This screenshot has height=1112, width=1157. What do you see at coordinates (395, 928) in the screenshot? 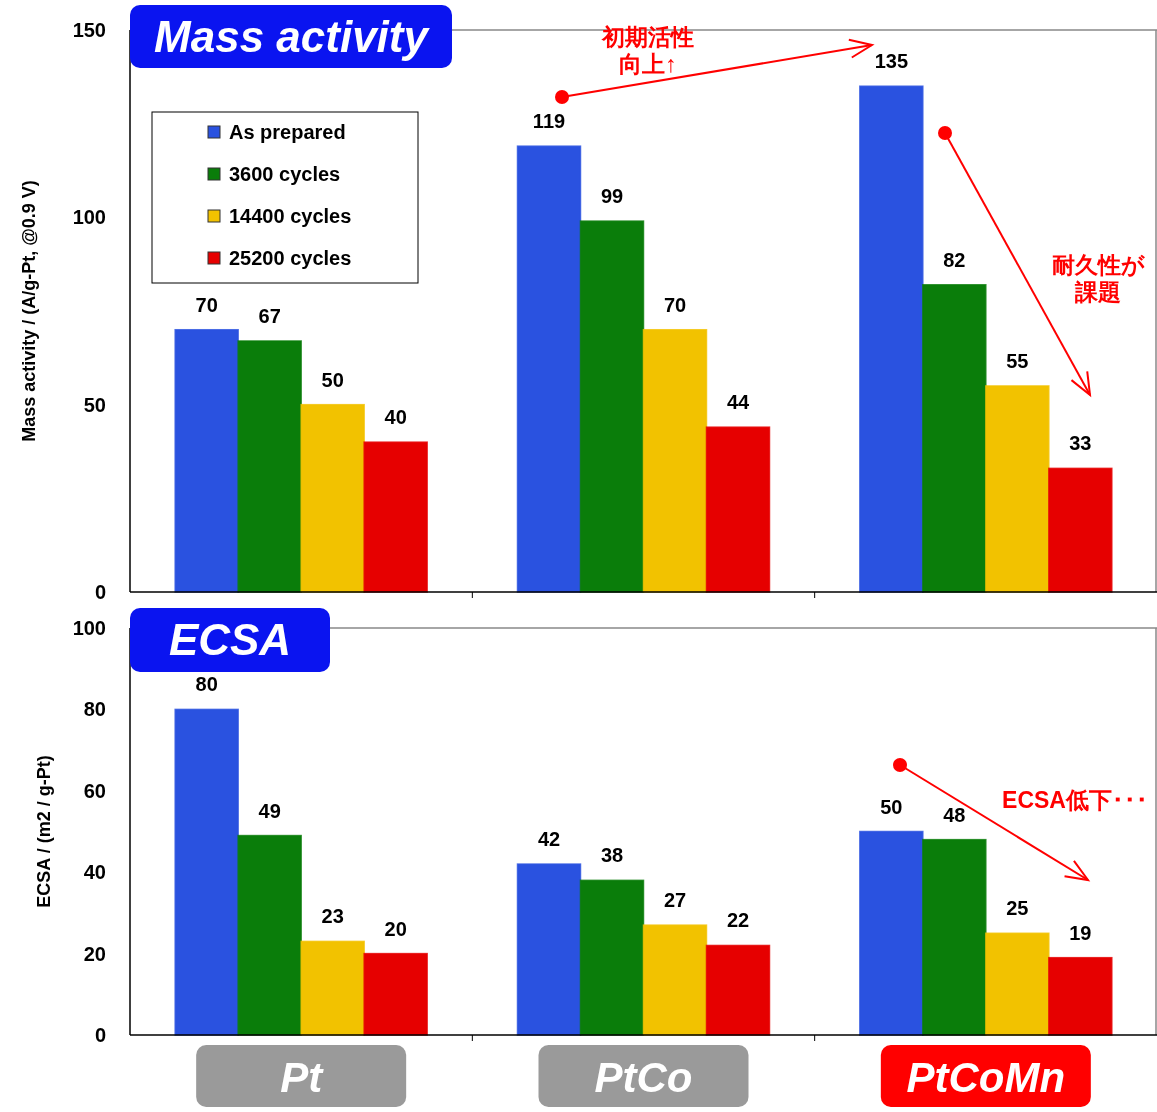
I see `data-label: 20` at bounding box center [395, 928].